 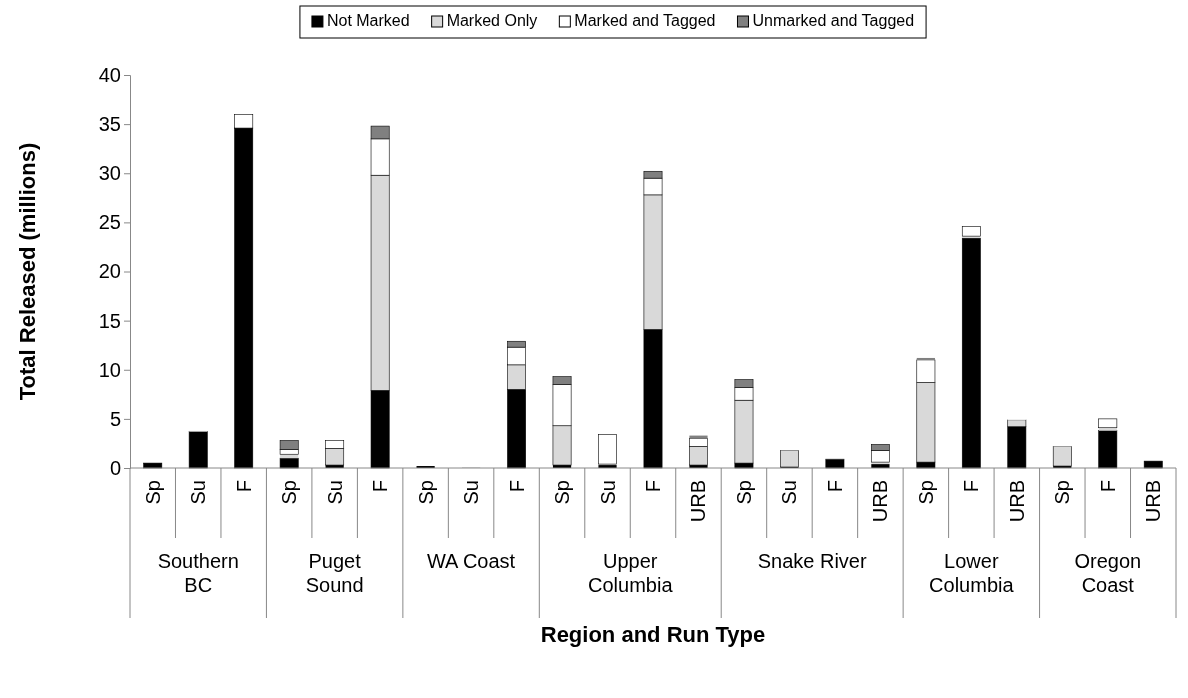 What do you see at coordinates (368, 20) in the screenshot?
I see `legend-label: Not Marked` at bounding box center [368, 20].